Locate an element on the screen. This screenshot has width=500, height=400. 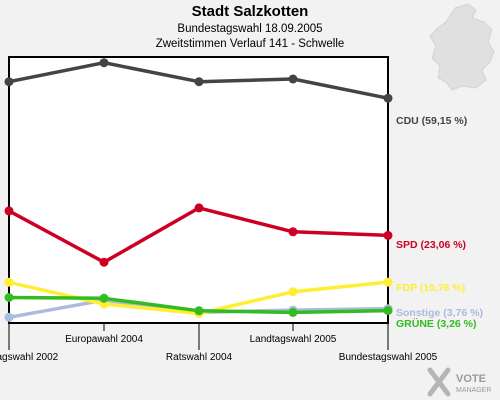
end-label-spd: SPD (23,06 %) is located at coordinates (431, 245).